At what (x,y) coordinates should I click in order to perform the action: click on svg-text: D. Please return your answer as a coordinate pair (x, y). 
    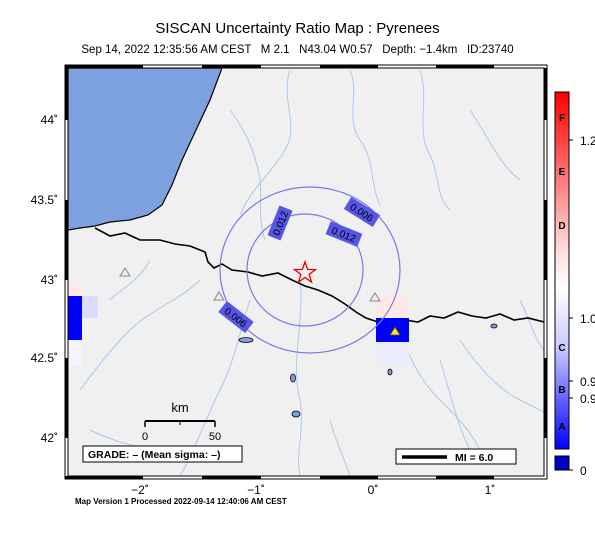
    Looking at the image, I should click on (561, 226).